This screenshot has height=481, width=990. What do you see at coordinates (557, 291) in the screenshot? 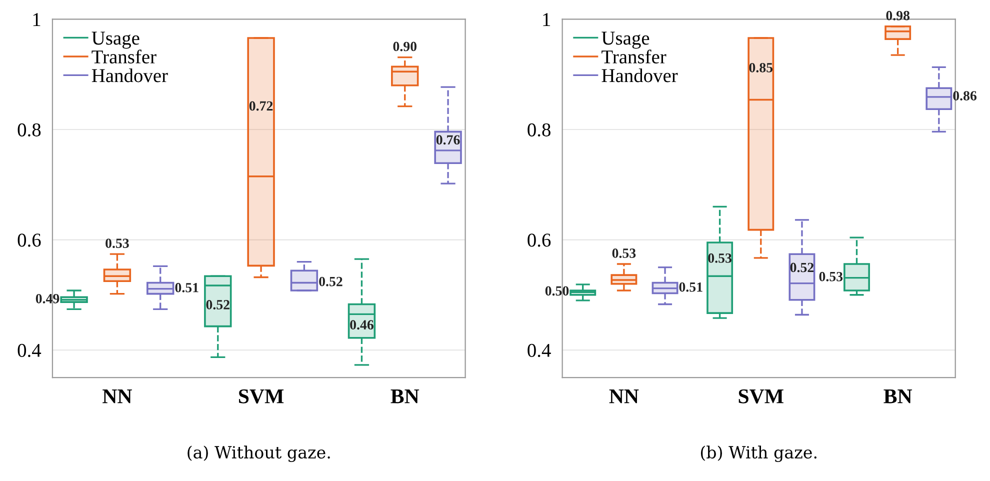
I see `text: 0.50` at bounding box center [557, 291].